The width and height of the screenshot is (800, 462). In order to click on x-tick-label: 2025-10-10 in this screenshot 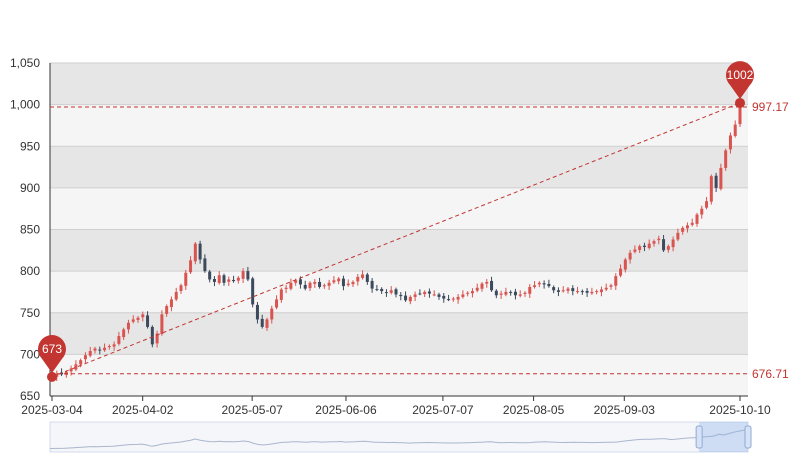, I will do `click(740, 410)`.